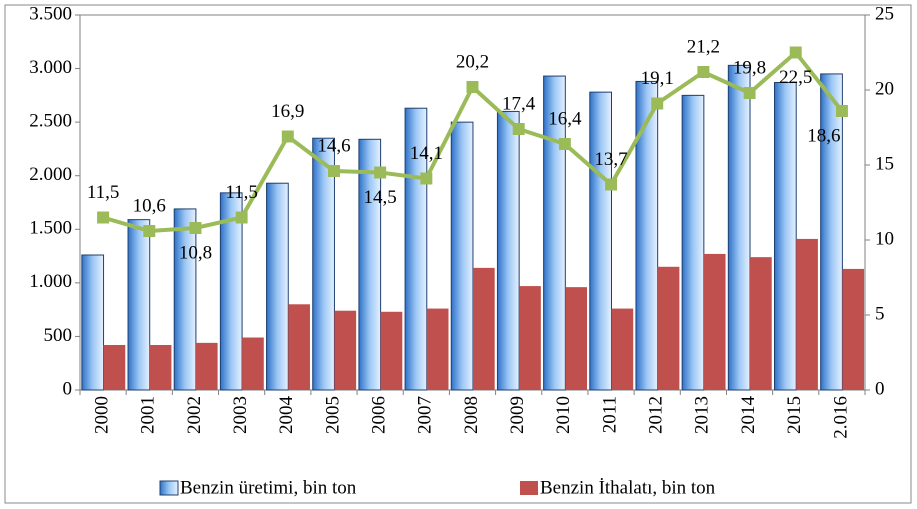 This screenshot has height=509, width=917. I want to click on y2-tick-label: 15, so click(884, 163).